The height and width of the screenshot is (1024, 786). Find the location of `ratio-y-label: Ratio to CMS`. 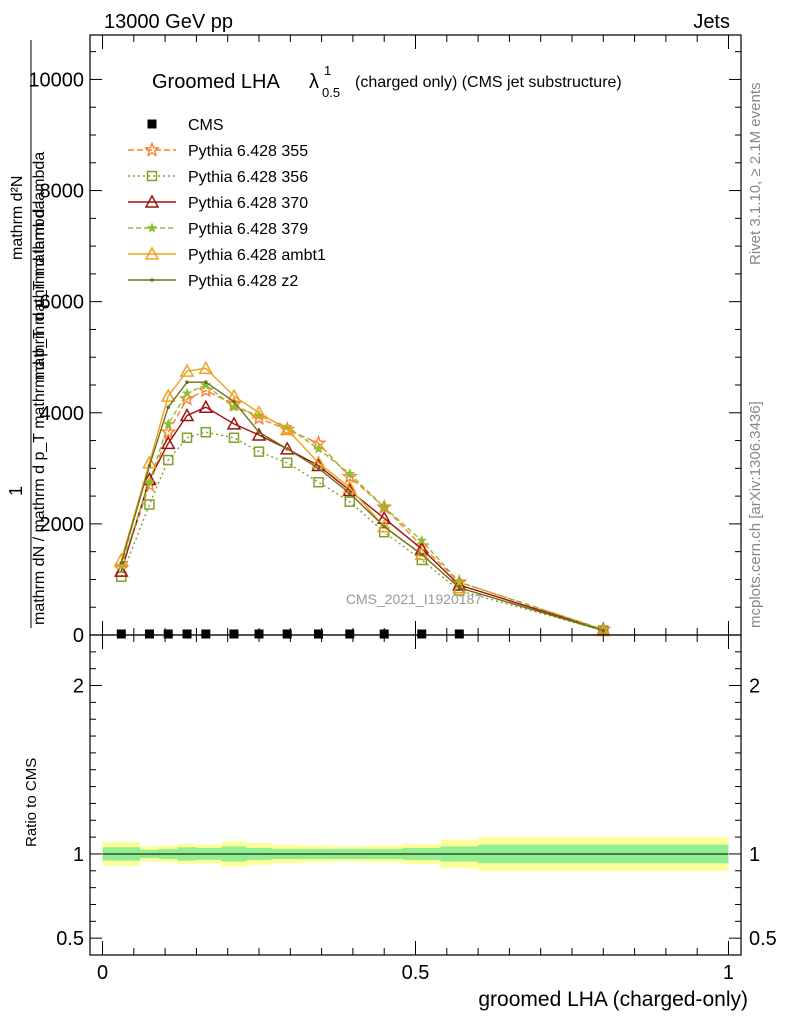

ratio-y-label: Ratio to CMS is located at coordinates (31, 802).